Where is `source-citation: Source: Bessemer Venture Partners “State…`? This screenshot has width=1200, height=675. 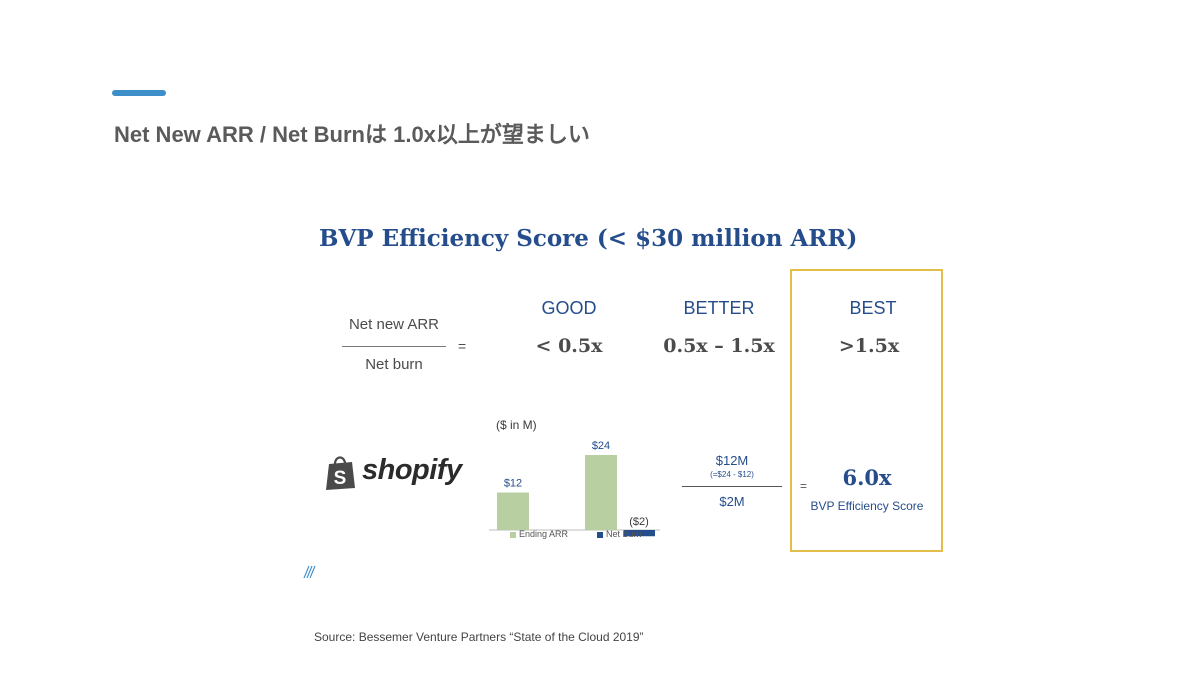 source-citation: Source: Bessemer Venture Partners “State… is located at coordinates (479, 637).